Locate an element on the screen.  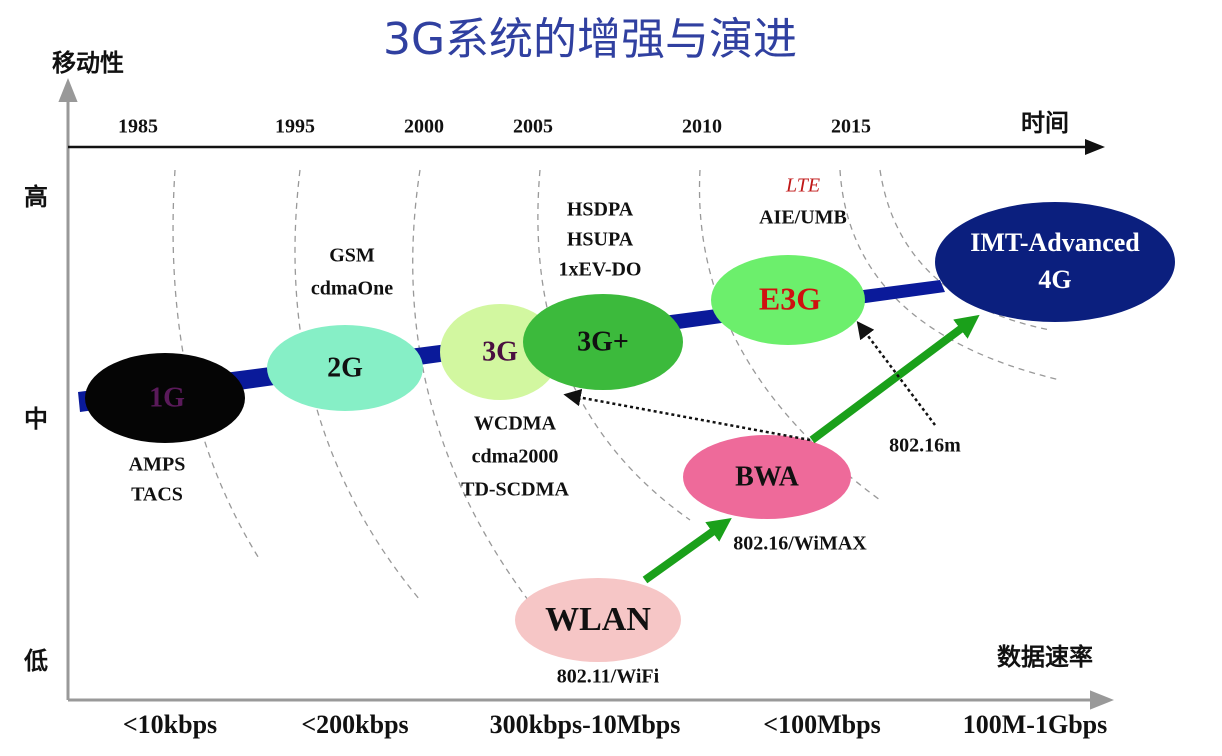
node-label: 1G is located at coordinates (167, 397).